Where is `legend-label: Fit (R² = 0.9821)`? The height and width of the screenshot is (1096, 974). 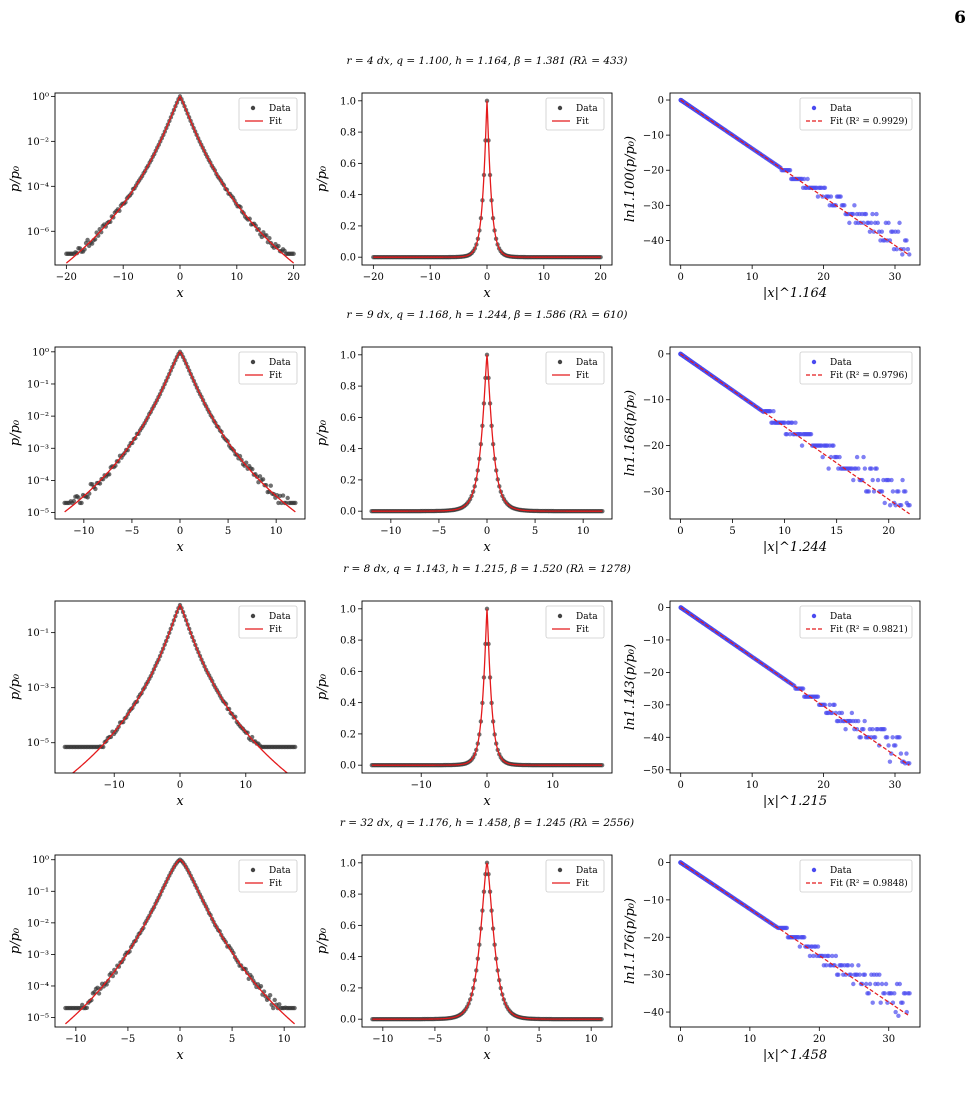
legend-label: Fit (R² = 0.9821) is located at coordinates (869, 629).